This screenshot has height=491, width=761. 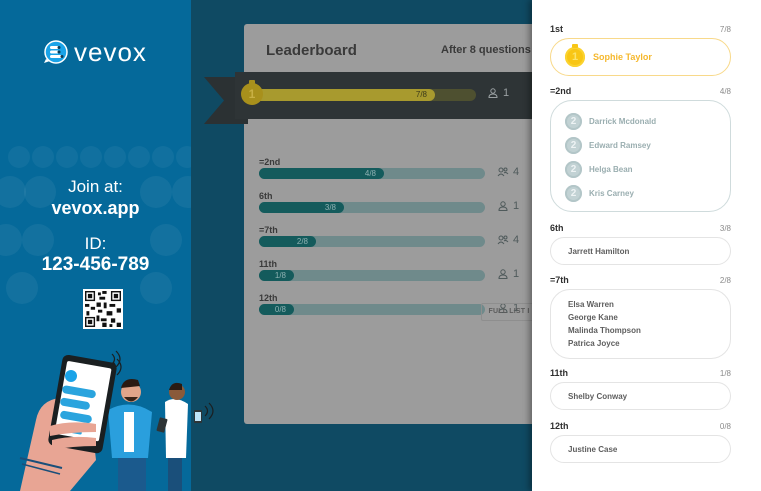 What do you see at coordinates (372, 275) in the screenshot?
I see `score-bar: 1/8` at bounding box center [372, 275].